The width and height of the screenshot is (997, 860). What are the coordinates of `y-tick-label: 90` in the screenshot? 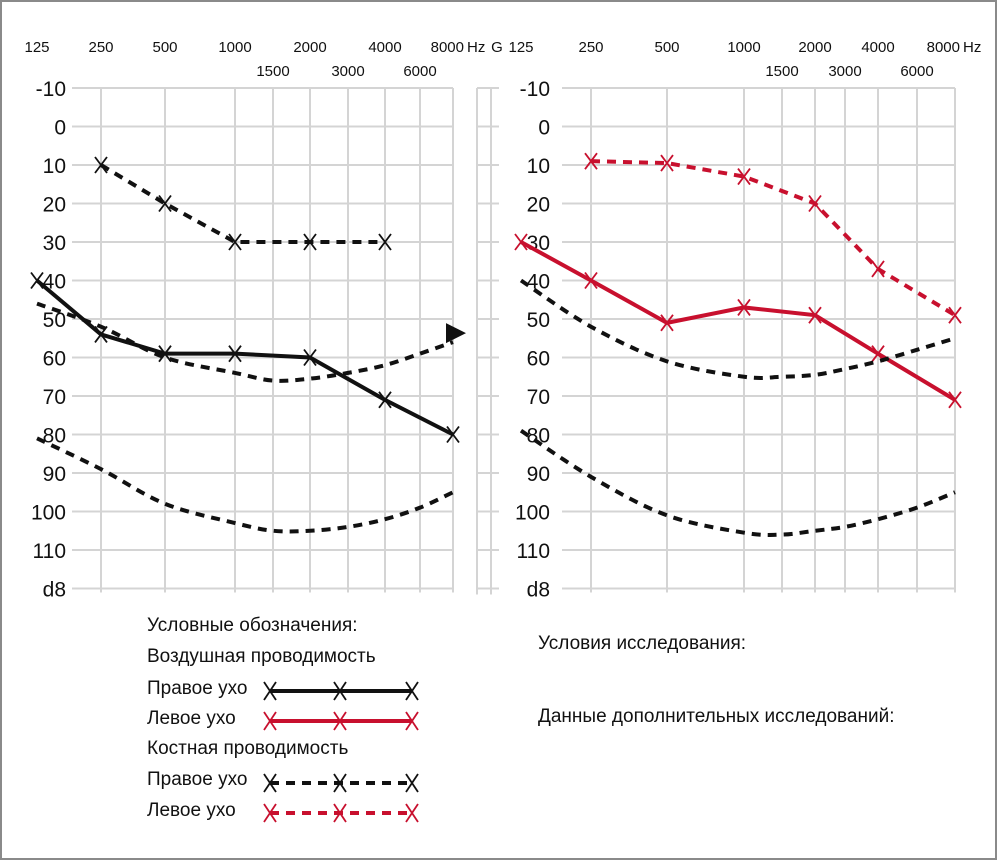 It's located at (54, 474).